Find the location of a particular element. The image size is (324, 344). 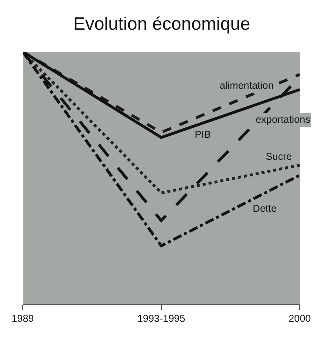

series-label: exportations is located at coordinates (283, 120).